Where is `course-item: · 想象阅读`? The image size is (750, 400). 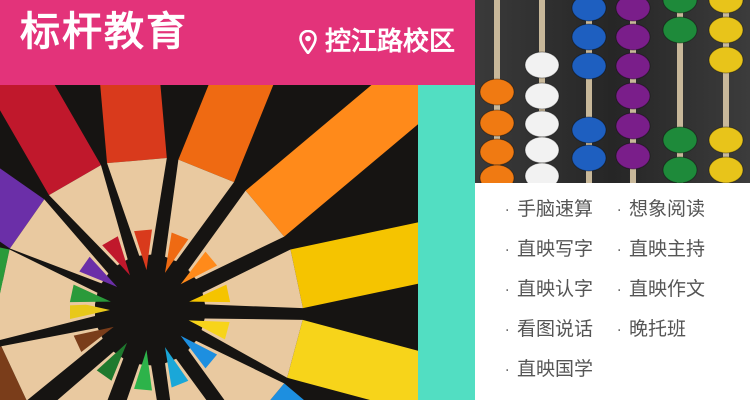
course-item: · 想象阅读 is located at coordinates (661, 209).